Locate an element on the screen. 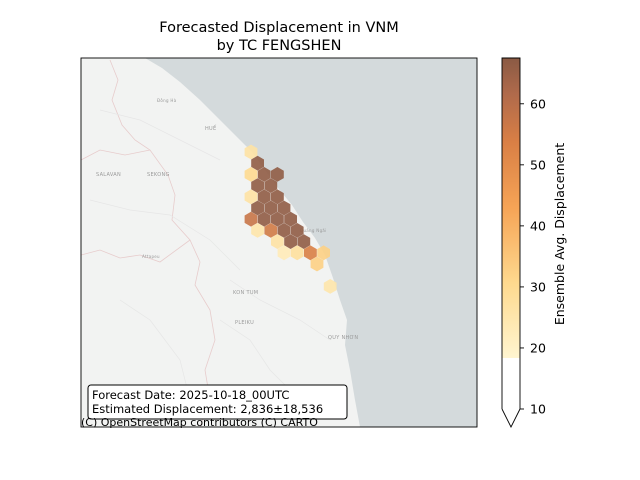 This screenshot has height=480, width=640. colorbar-gradient is located at coordinates (511, 208).